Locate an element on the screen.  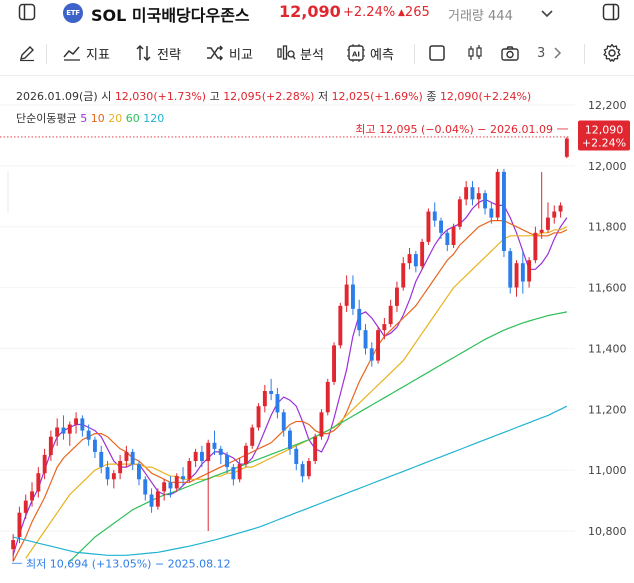
sort-arrows-icon is located at coordinates (143, 53).